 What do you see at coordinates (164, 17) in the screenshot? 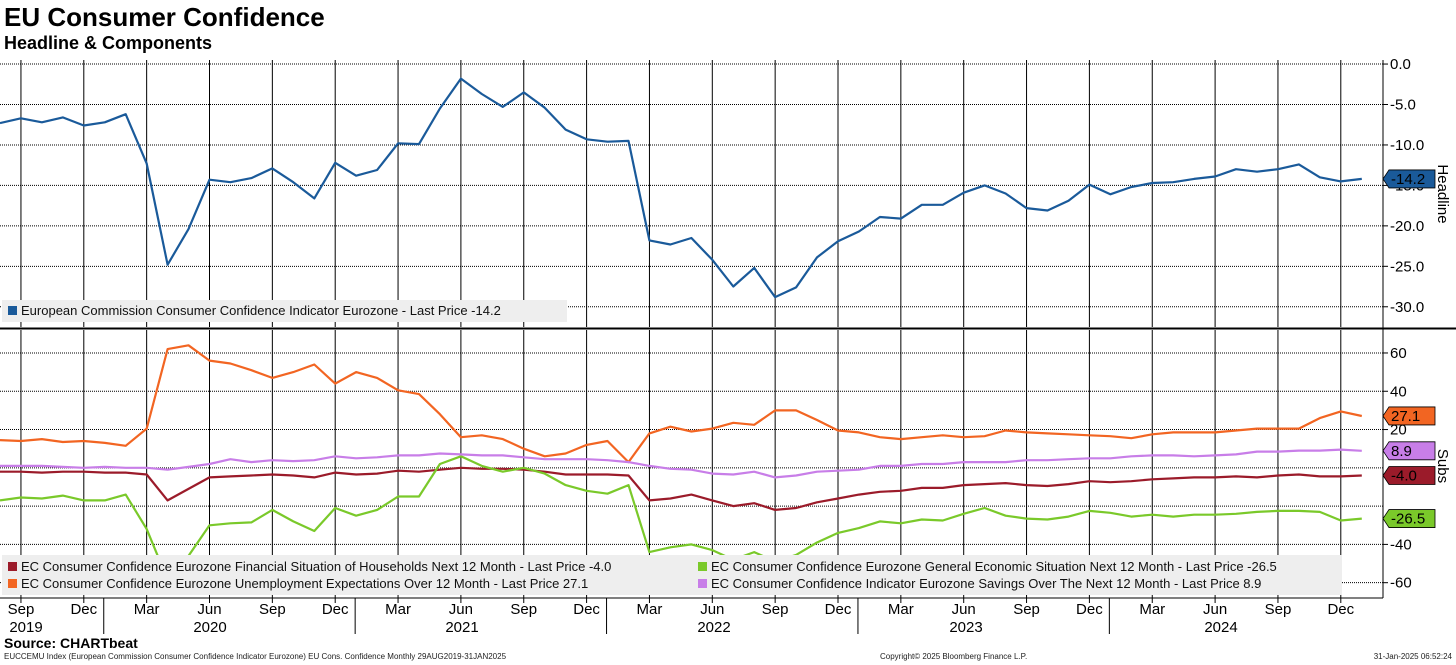
I see `chart-title: EU Consumer Confidence` at bounding box center [164, 17].